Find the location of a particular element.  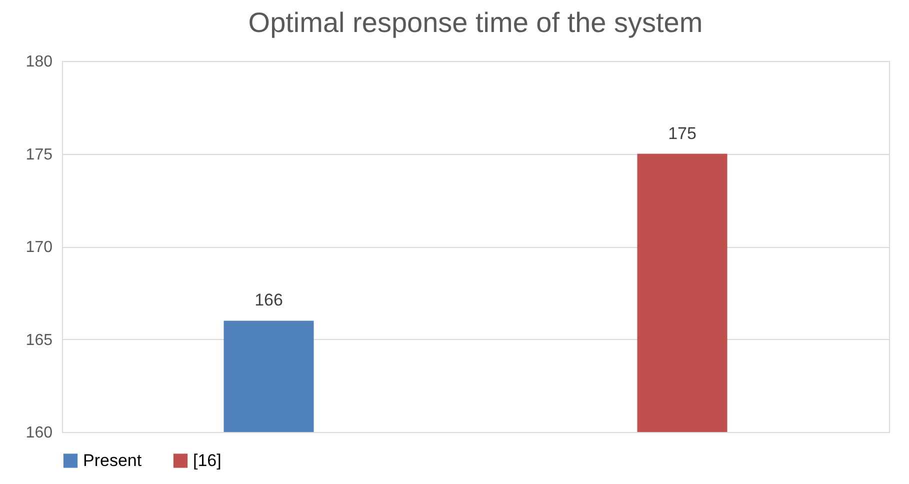

data-label: 166 is located at coordinates (268, 300).